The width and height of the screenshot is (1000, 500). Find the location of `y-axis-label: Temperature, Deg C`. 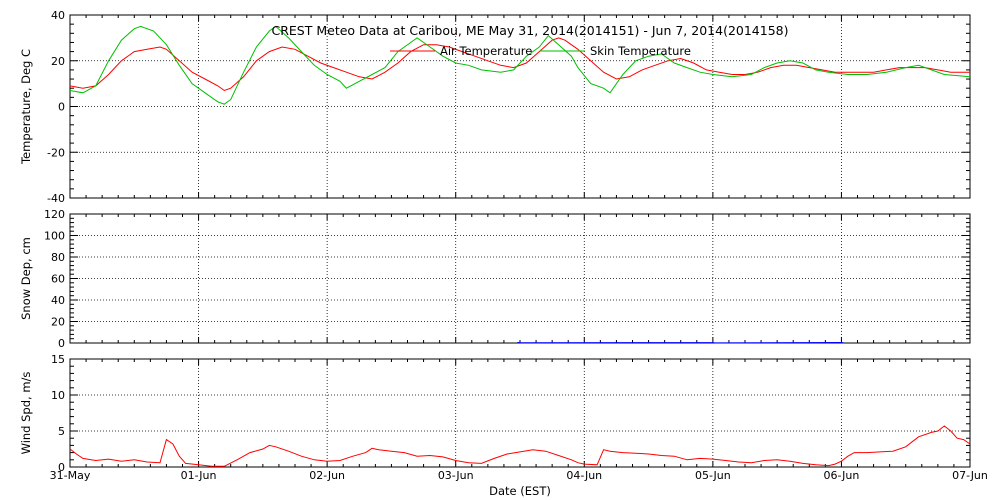

y-axis-label: Temperature, Deg C is located at coordinates (26, 107).